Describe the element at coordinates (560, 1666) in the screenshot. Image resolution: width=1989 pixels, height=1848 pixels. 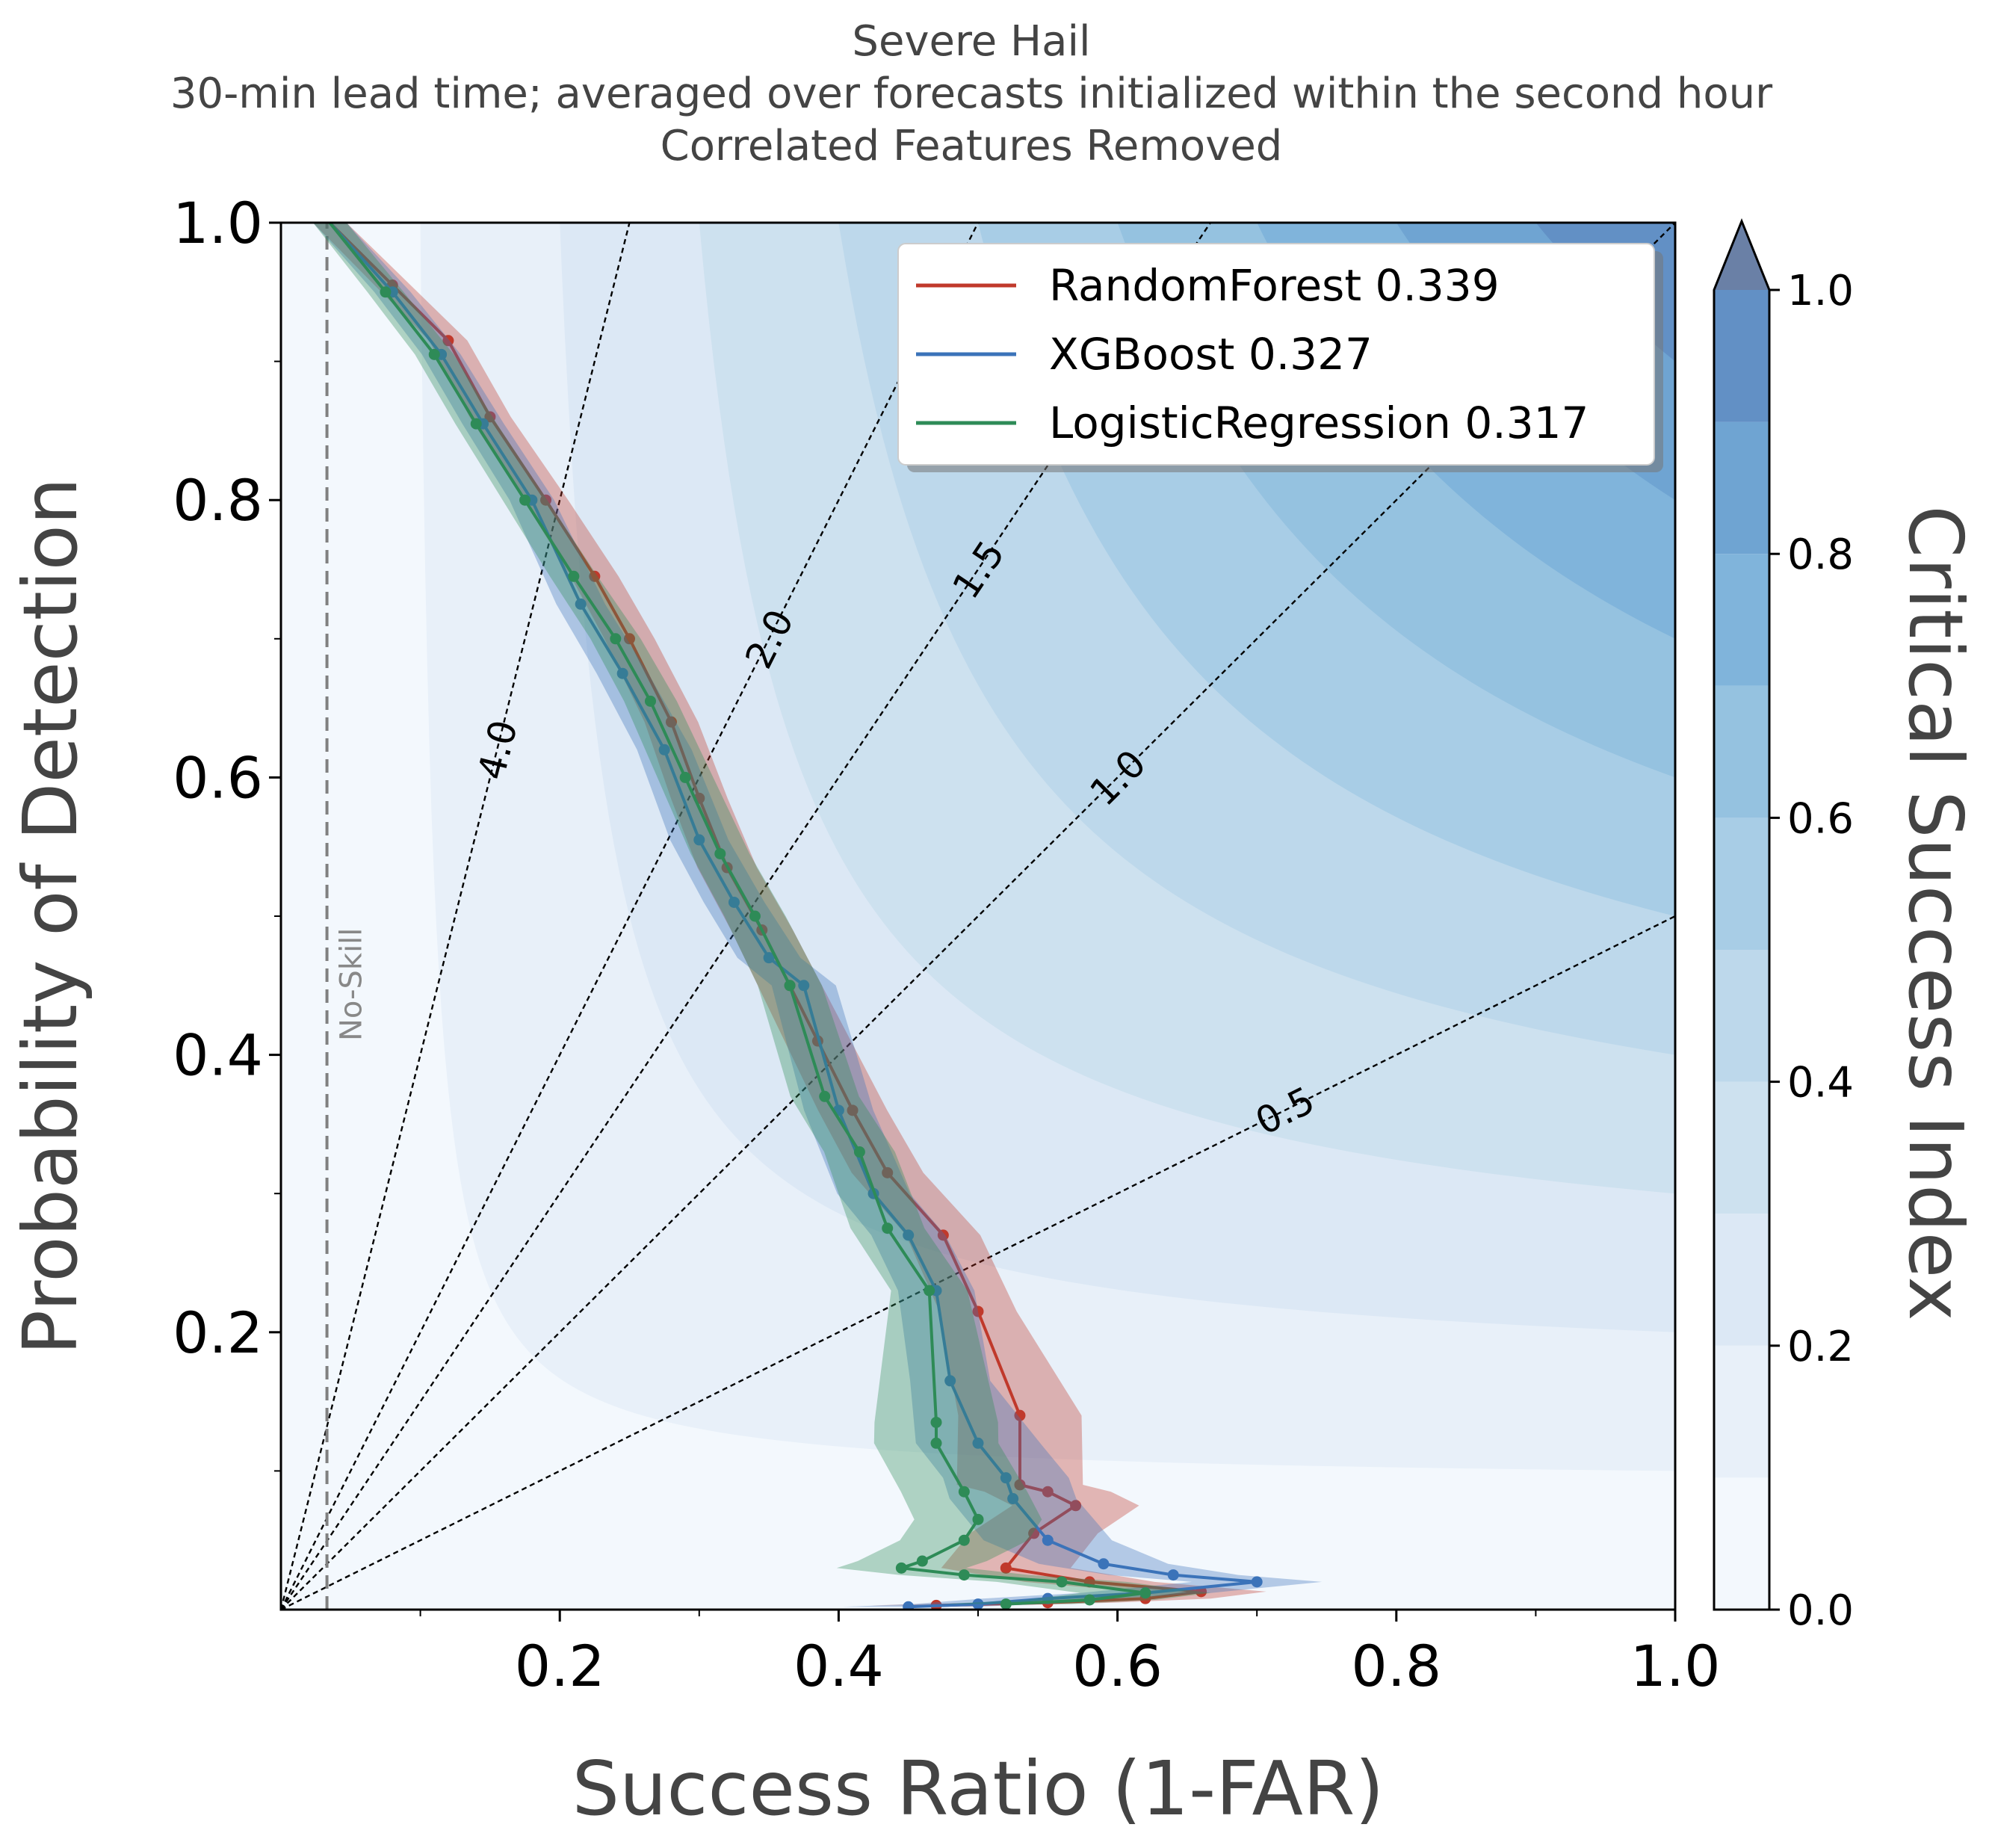
I see `x-tick-label-0: 0.2` at that location.